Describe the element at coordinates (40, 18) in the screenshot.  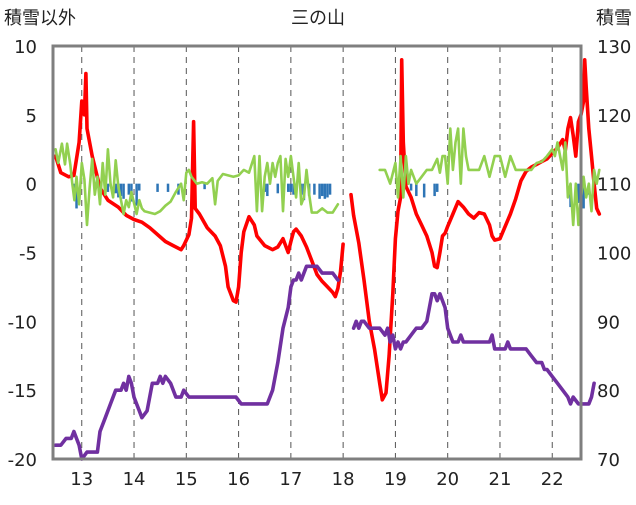
I see `y-left-axis-label: 積雪以外` at that location.